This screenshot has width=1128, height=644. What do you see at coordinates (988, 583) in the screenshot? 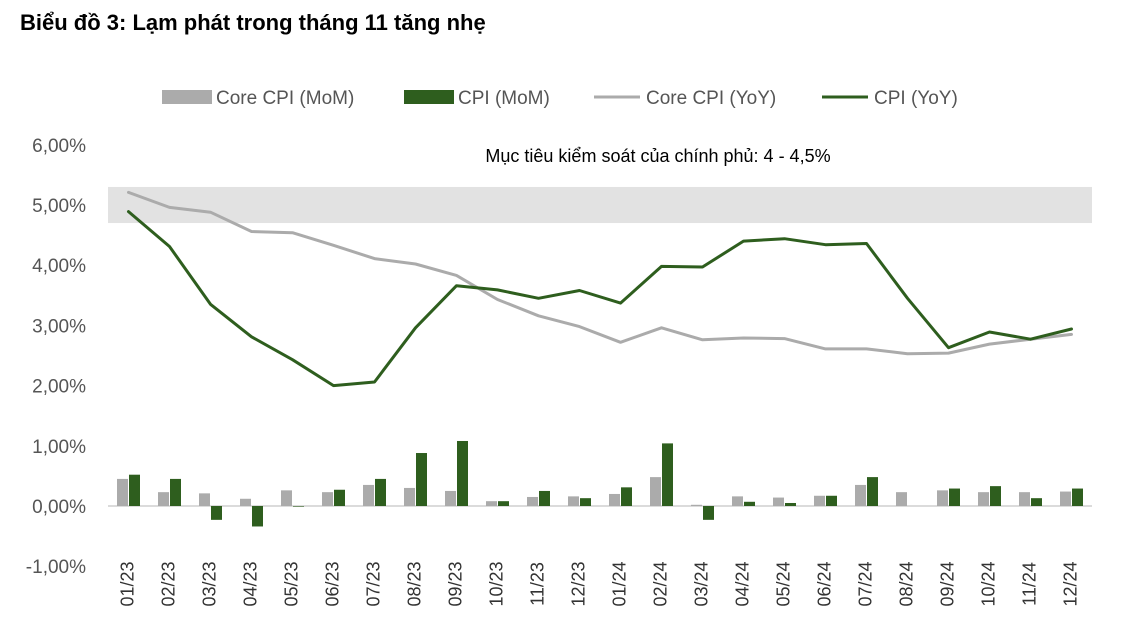
I see `x-tick-label: 10/24` at bounding box center [988, 583].